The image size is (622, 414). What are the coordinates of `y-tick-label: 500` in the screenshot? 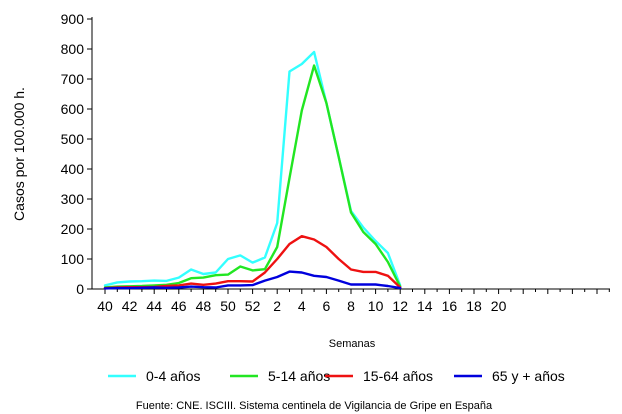 It's located at (73, 139).